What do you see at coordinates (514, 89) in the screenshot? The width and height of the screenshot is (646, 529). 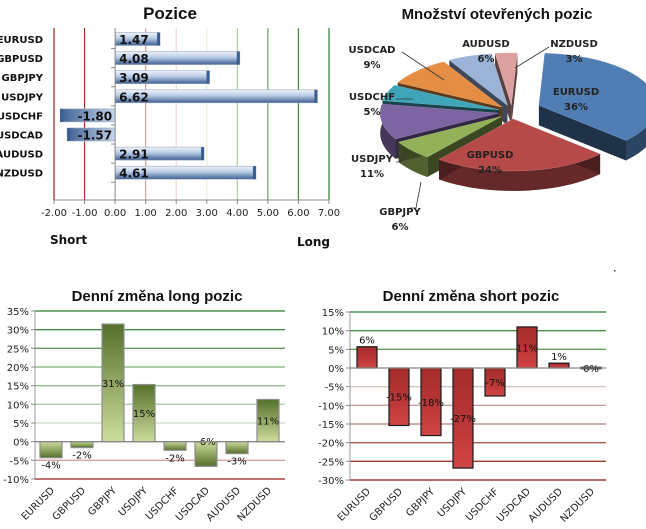 I see `pie-slice-wall` at bounding box center [514, 89].